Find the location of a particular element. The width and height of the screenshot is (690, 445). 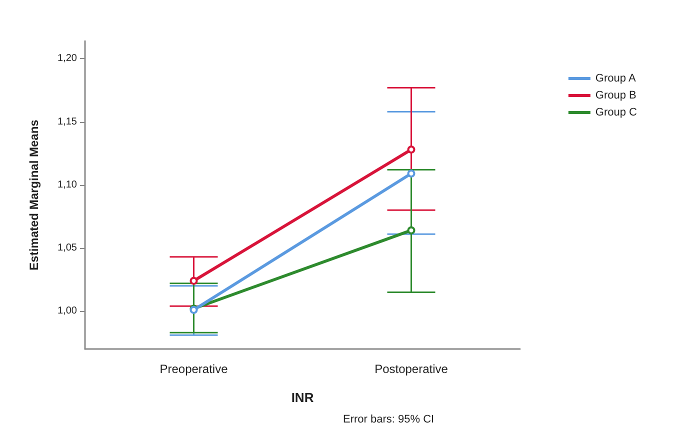

text: Error bars: 95% CI is located at coordinates (388, 420).